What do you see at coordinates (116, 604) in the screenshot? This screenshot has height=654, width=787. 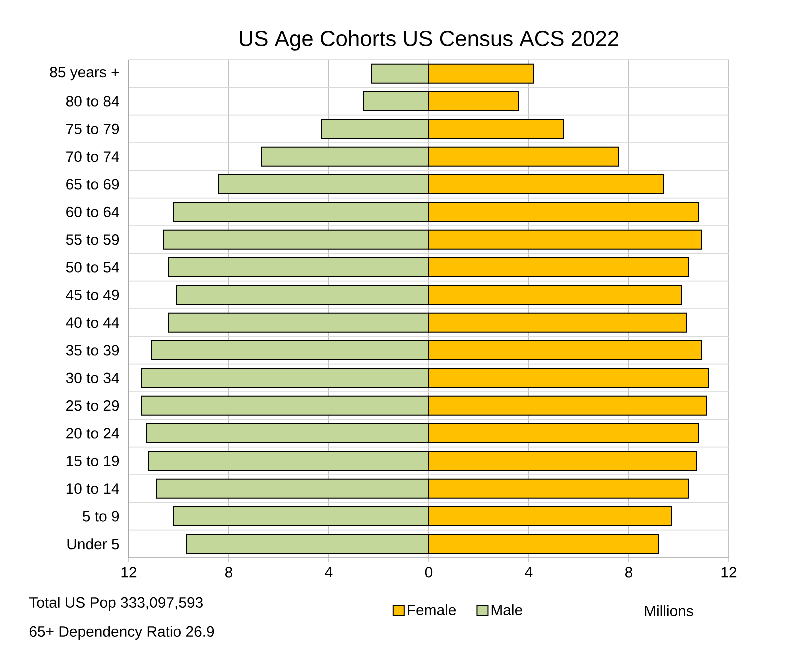 I see `text: Total US Pop 333,097,593` at bounding box center [116, 604].